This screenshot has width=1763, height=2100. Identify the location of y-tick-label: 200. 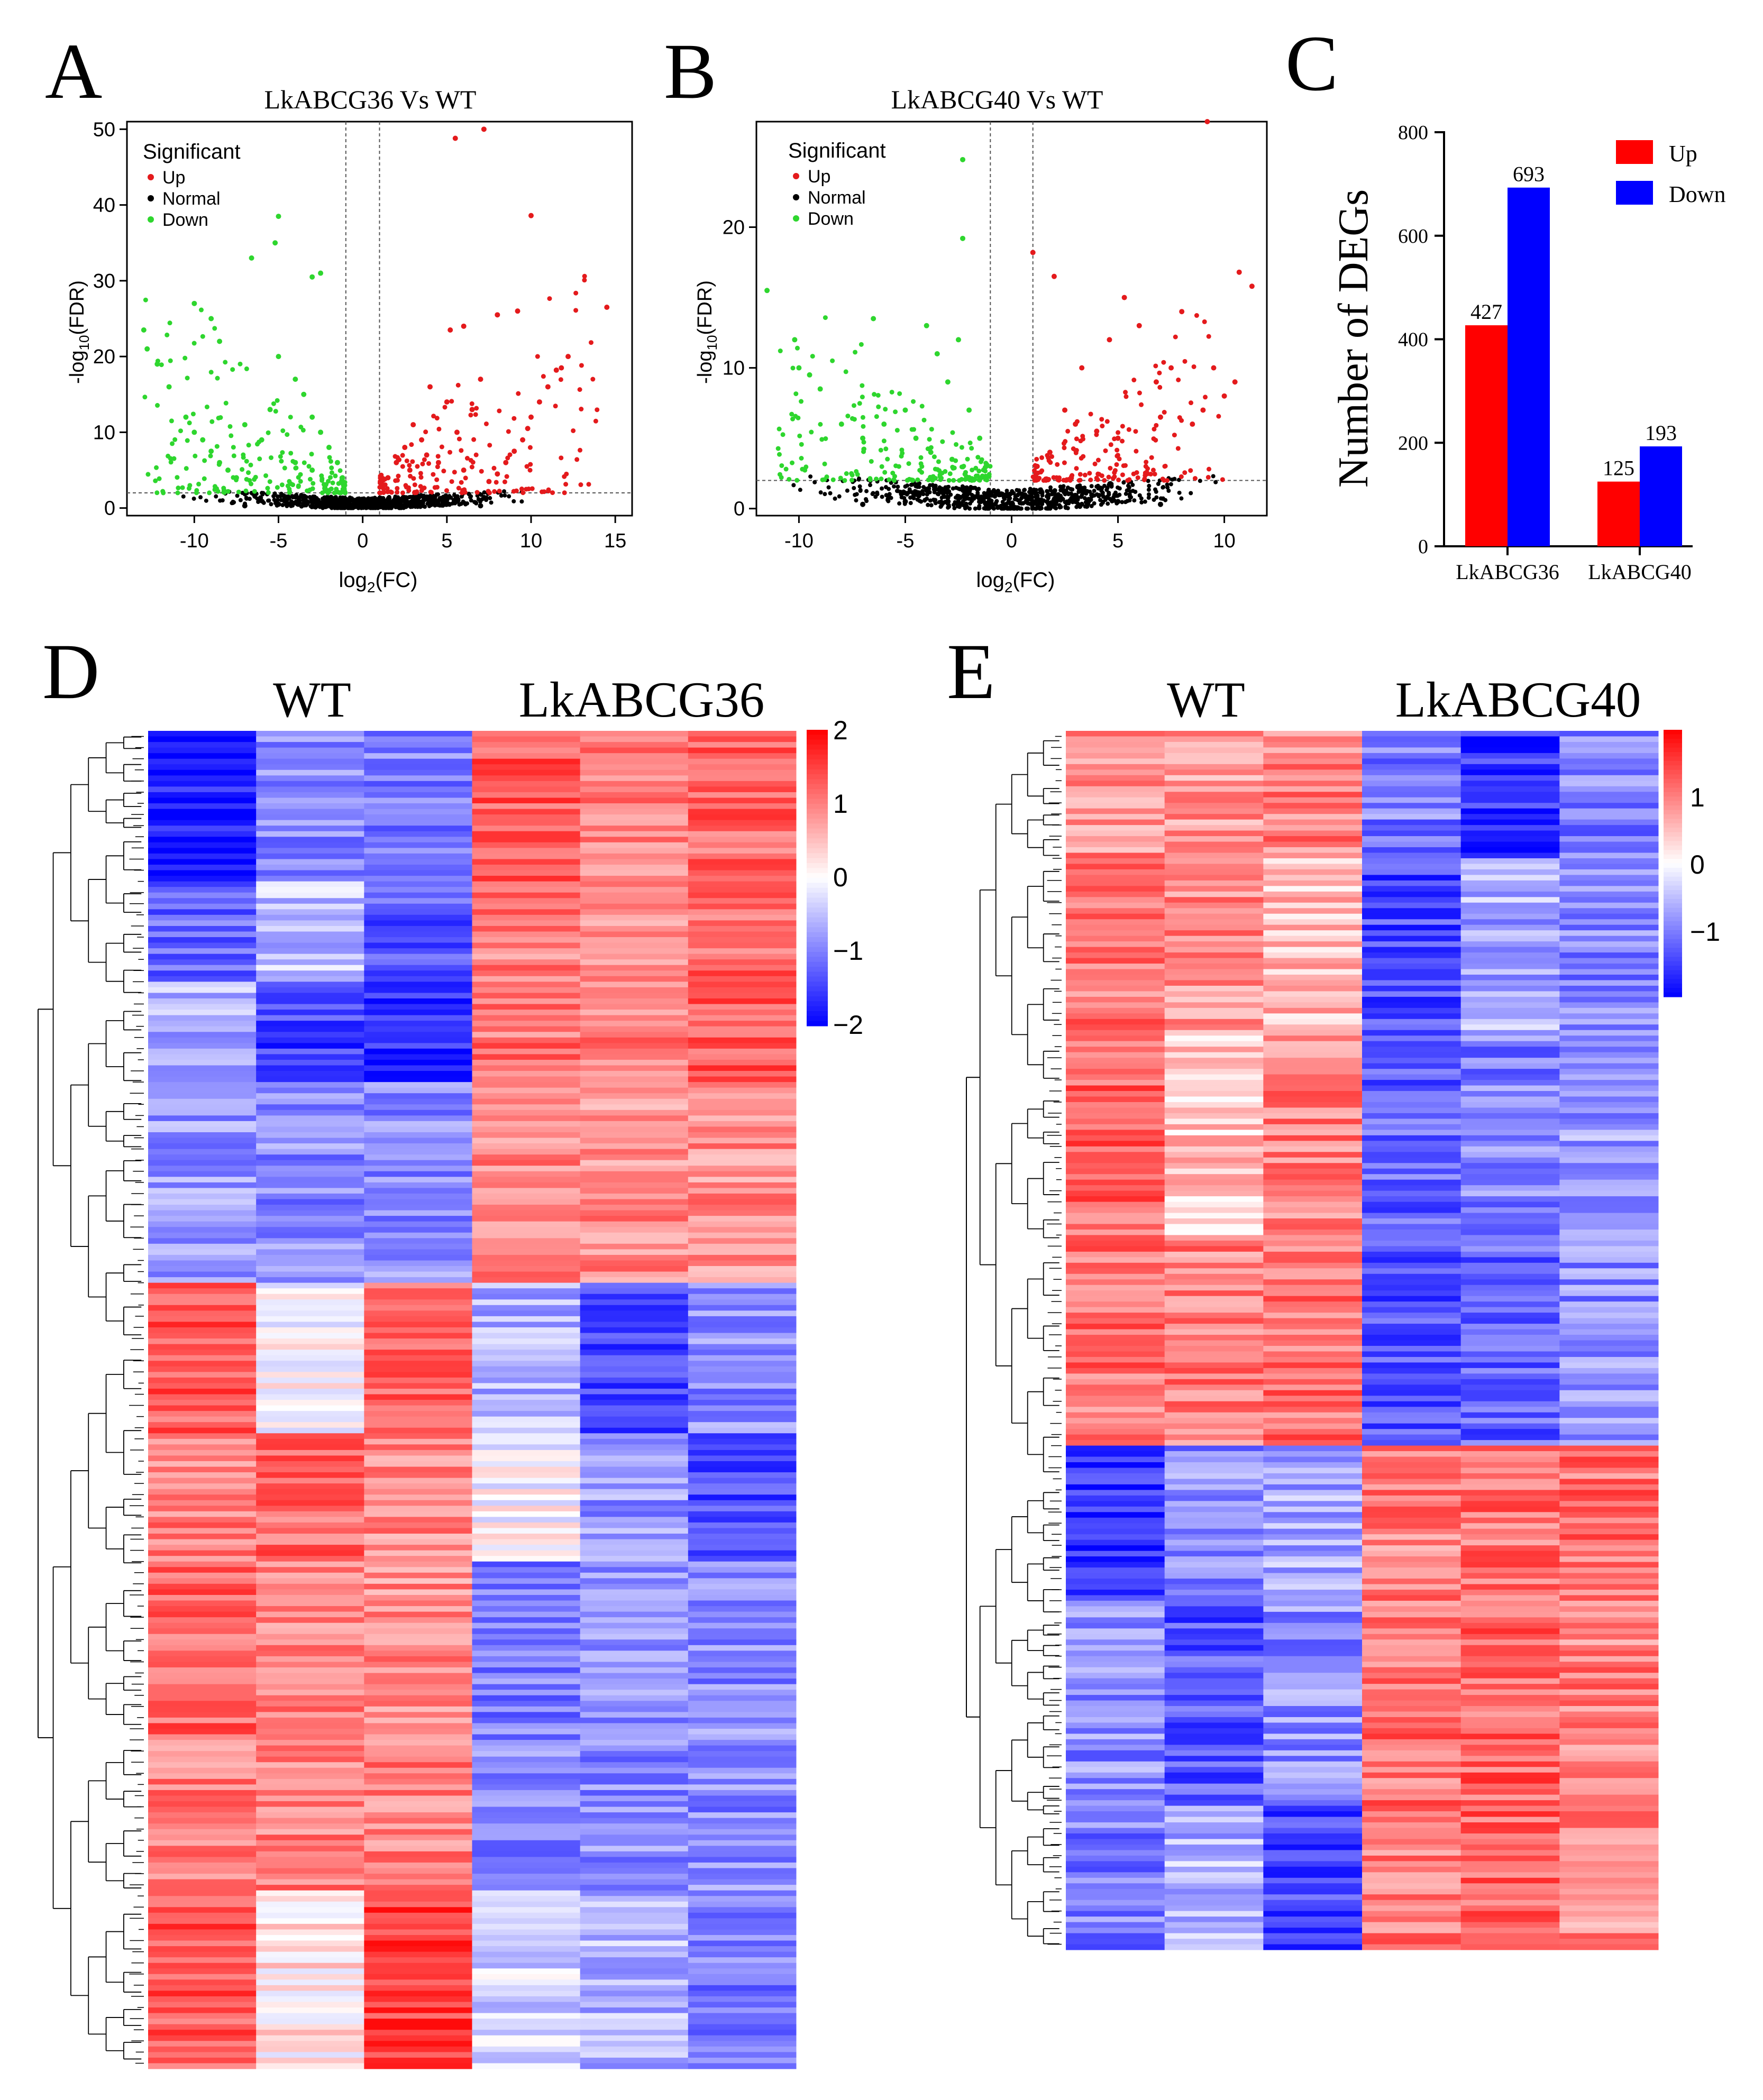
(1413, 443).